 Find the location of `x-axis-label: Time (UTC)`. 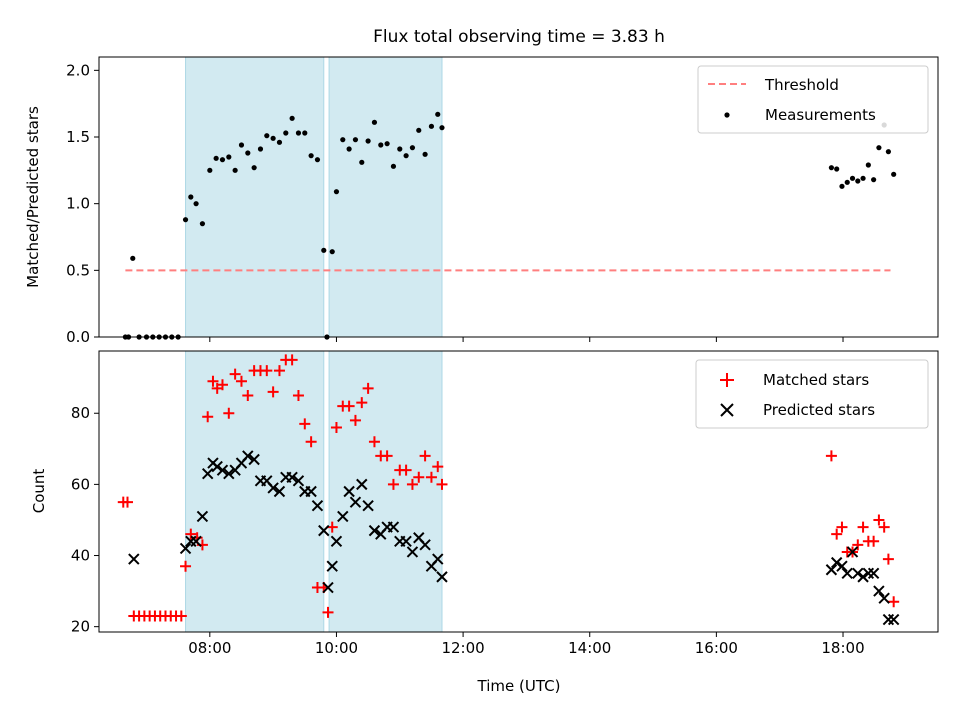

x-axis-label: Time (UTC) is located at coordinates (519, 686).